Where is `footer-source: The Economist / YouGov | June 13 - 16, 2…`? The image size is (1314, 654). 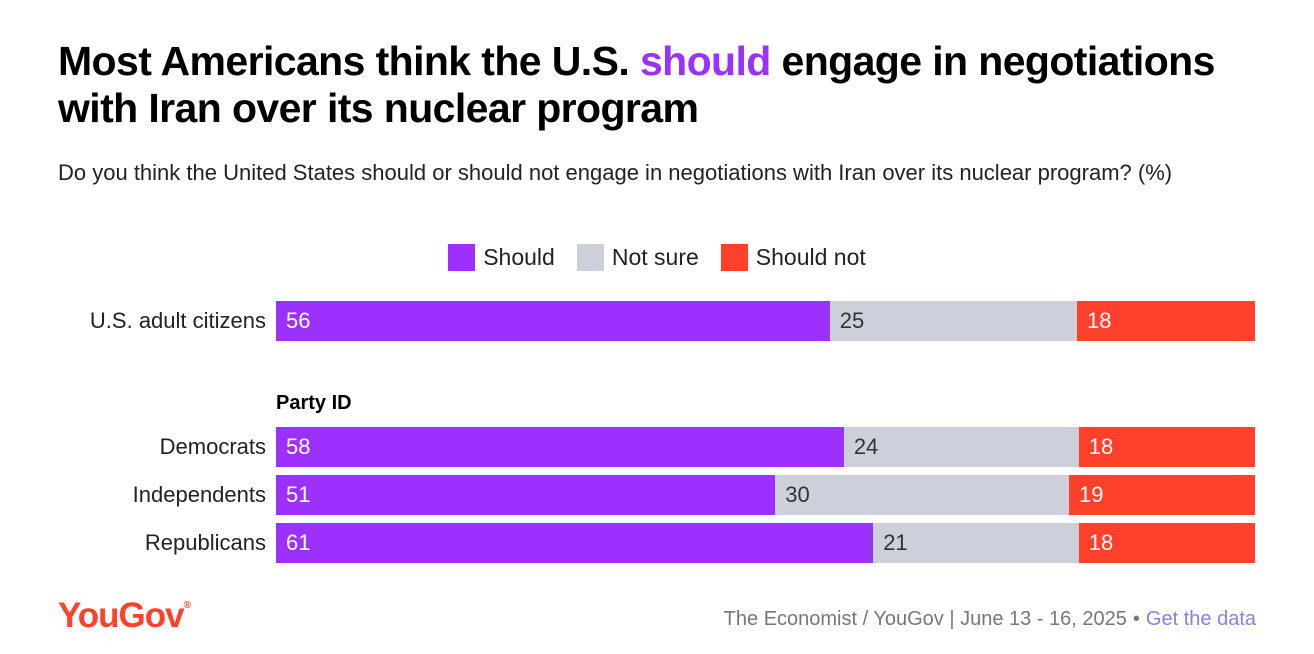
footer-source: The Economist / YouGov | June 13 - 16, 2… is located at coordinates (990, 619).